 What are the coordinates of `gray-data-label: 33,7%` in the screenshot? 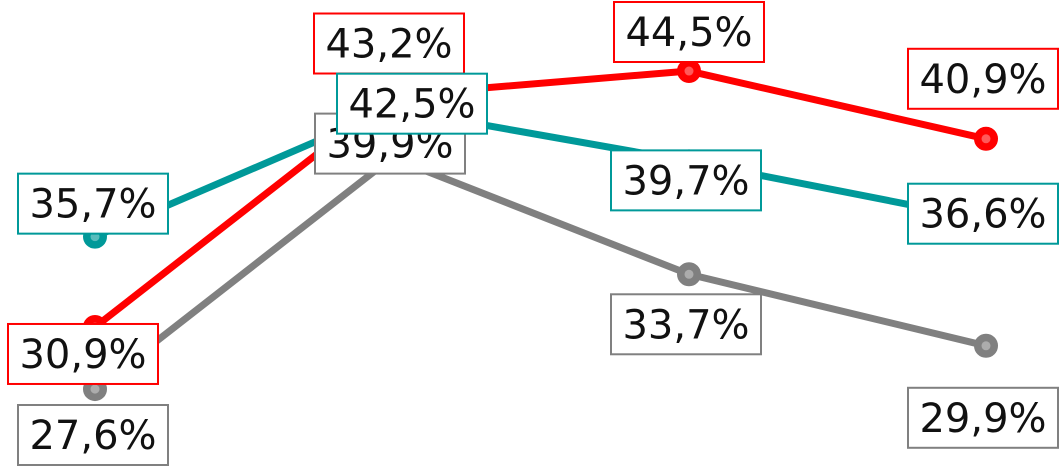 It's located at (686, 324).